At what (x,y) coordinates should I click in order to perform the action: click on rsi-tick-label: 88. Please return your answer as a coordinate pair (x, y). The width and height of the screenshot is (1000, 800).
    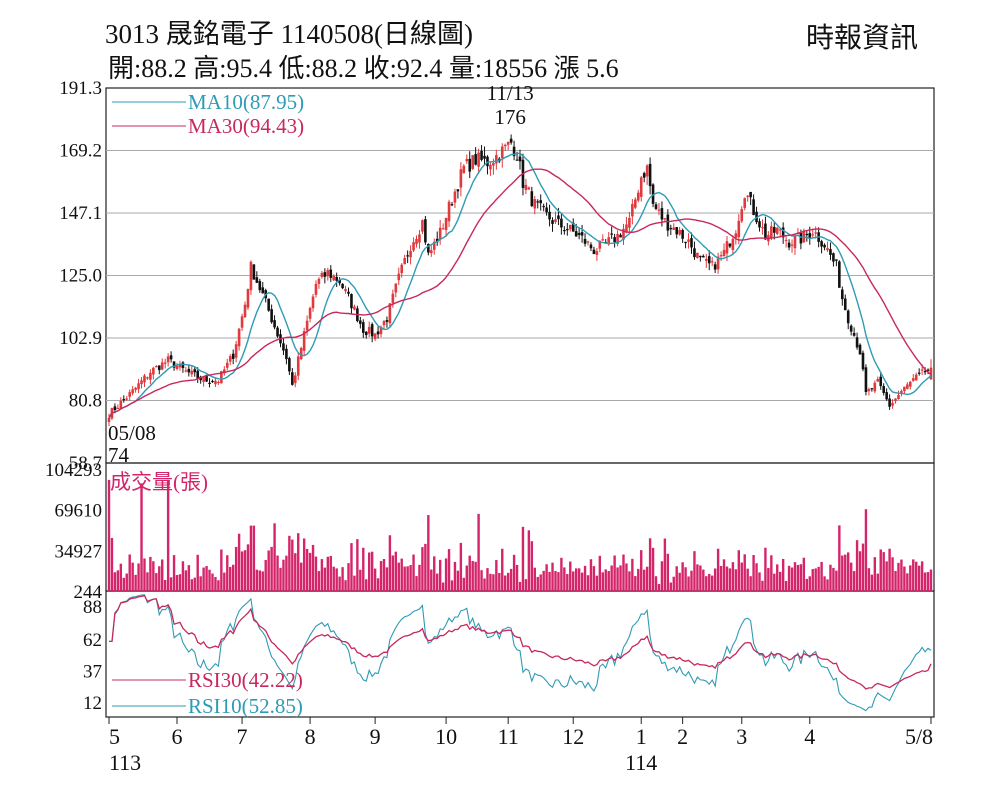
    Looking at the image, I should click on (92, 607).